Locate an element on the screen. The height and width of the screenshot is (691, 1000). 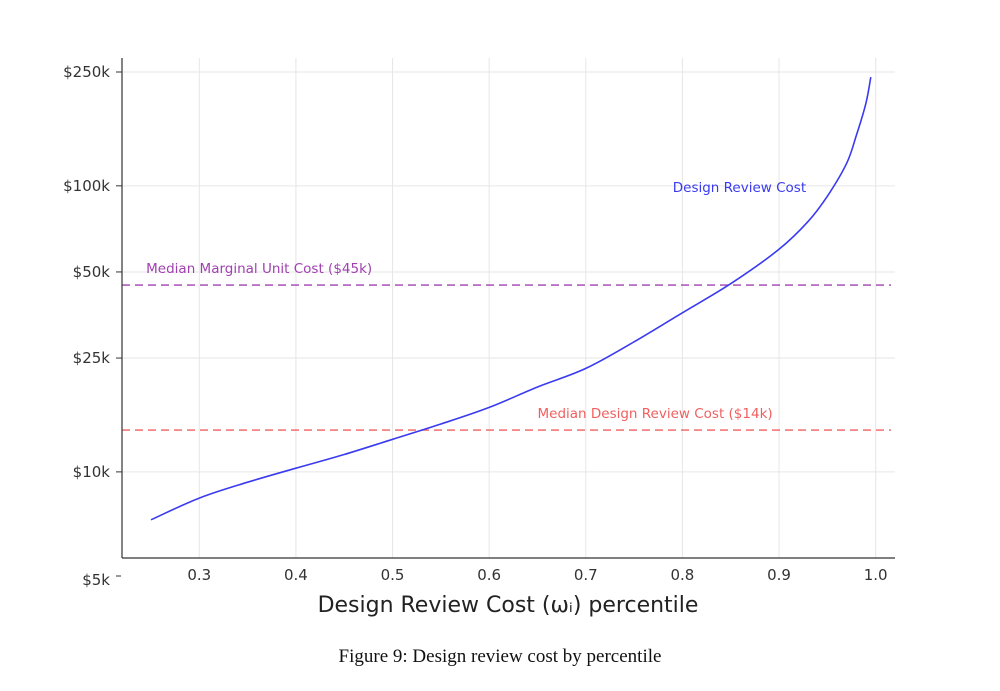
y-tick-label-0: $5k is located at coordinates (96, 580).